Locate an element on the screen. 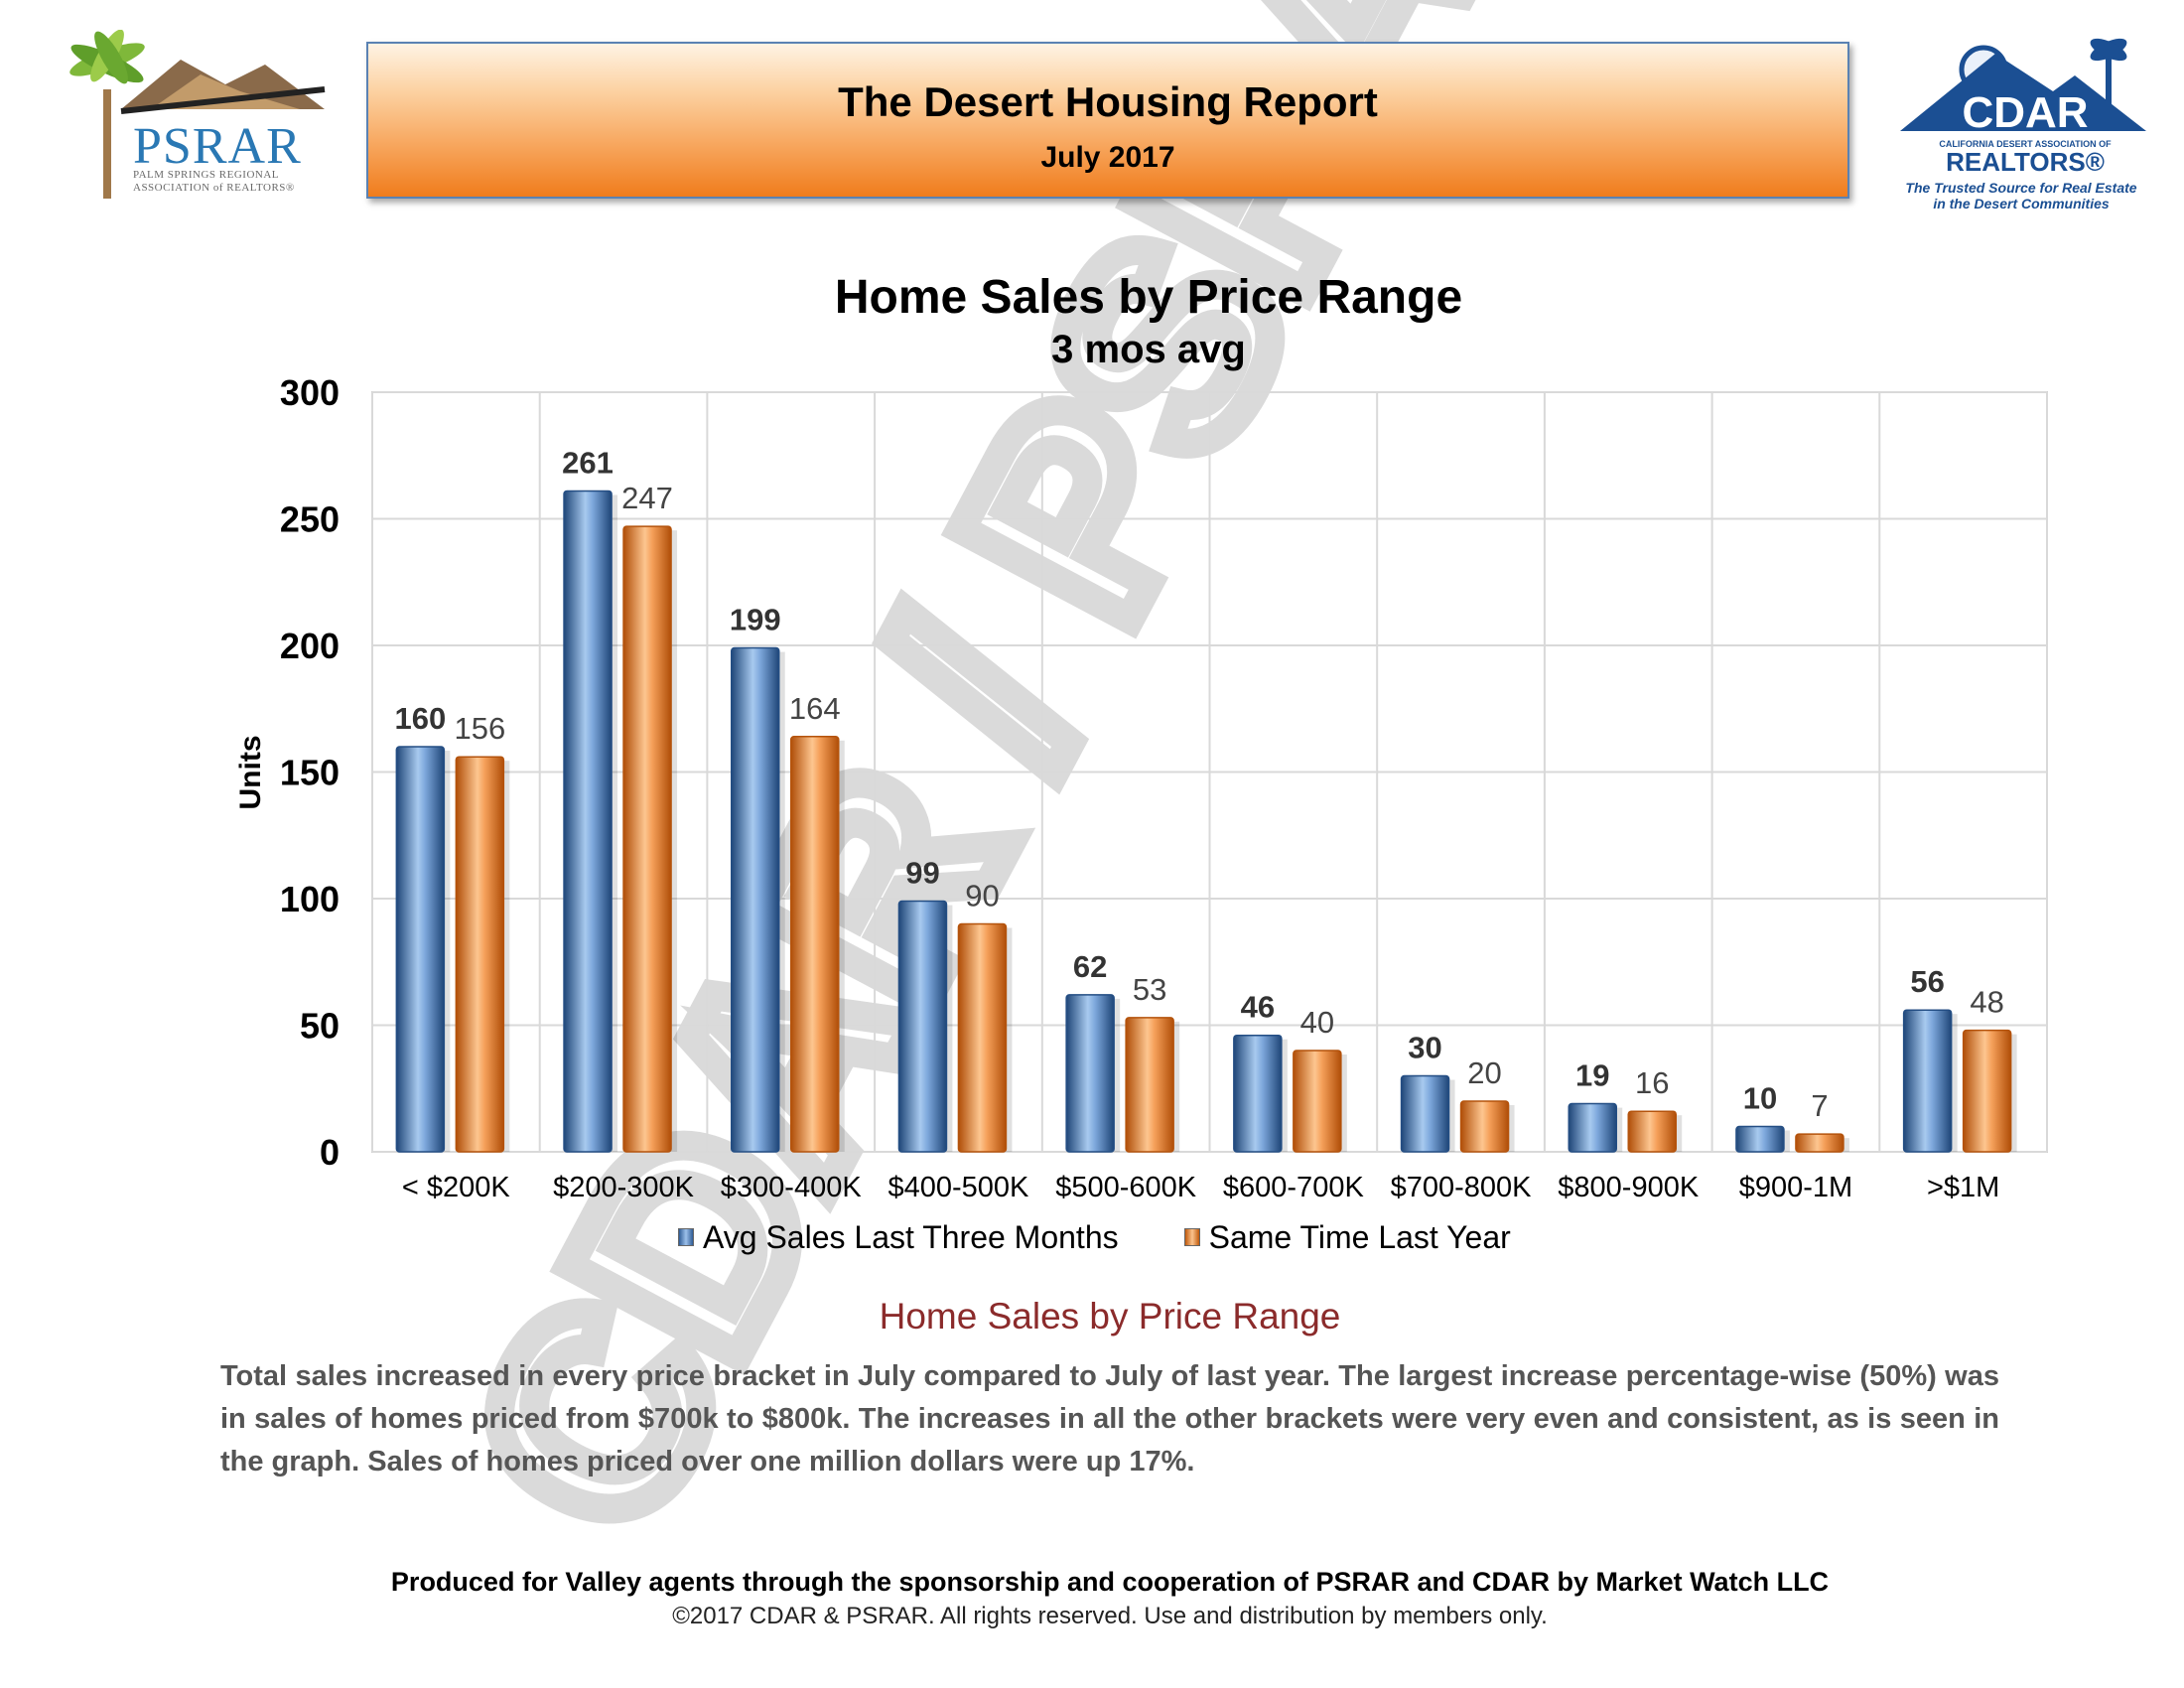 The width and height of the screenshot is (2184, 1688). legend-item-last-year: Same Time Last Year is located at coordinates (1347, 1237).